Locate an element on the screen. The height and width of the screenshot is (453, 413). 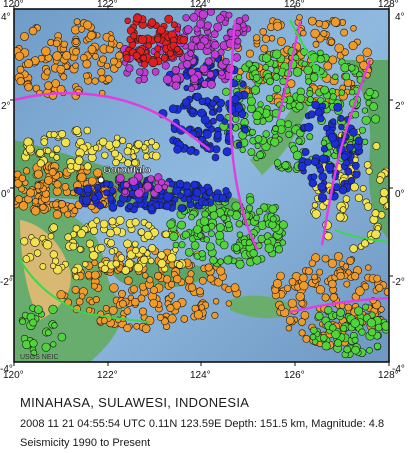
halmahera-island is located at coordinates (367, 150).